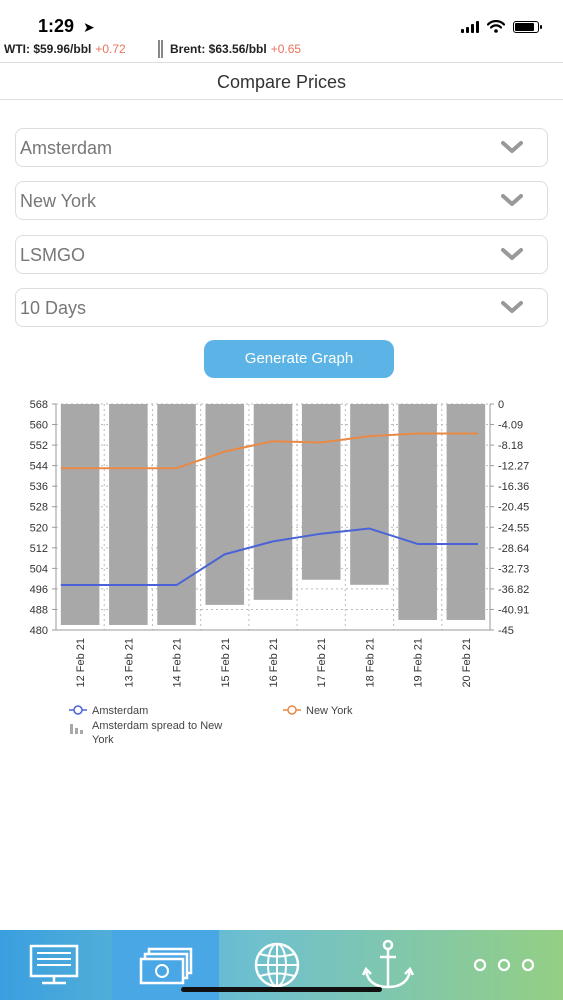  Describe the element at coordinates (39, 487) in the screenshot. I see `left-axis-tick-label: 536` at that location.